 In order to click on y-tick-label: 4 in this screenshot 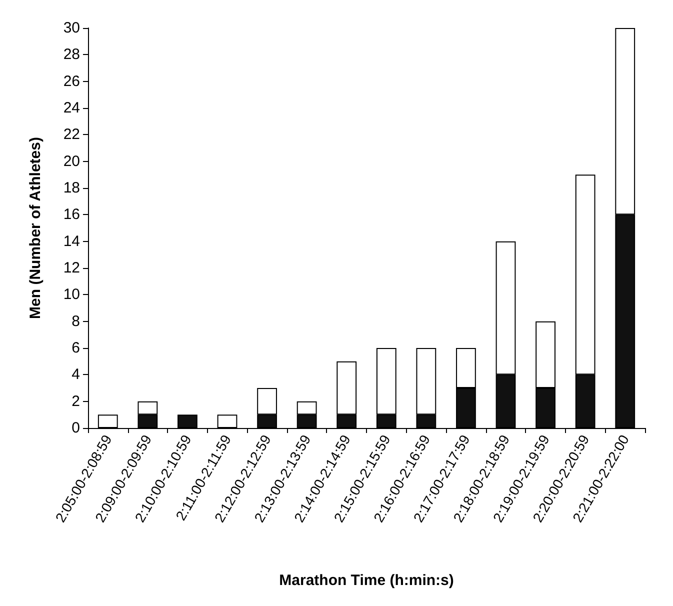, I will do `click(76, 375)`.